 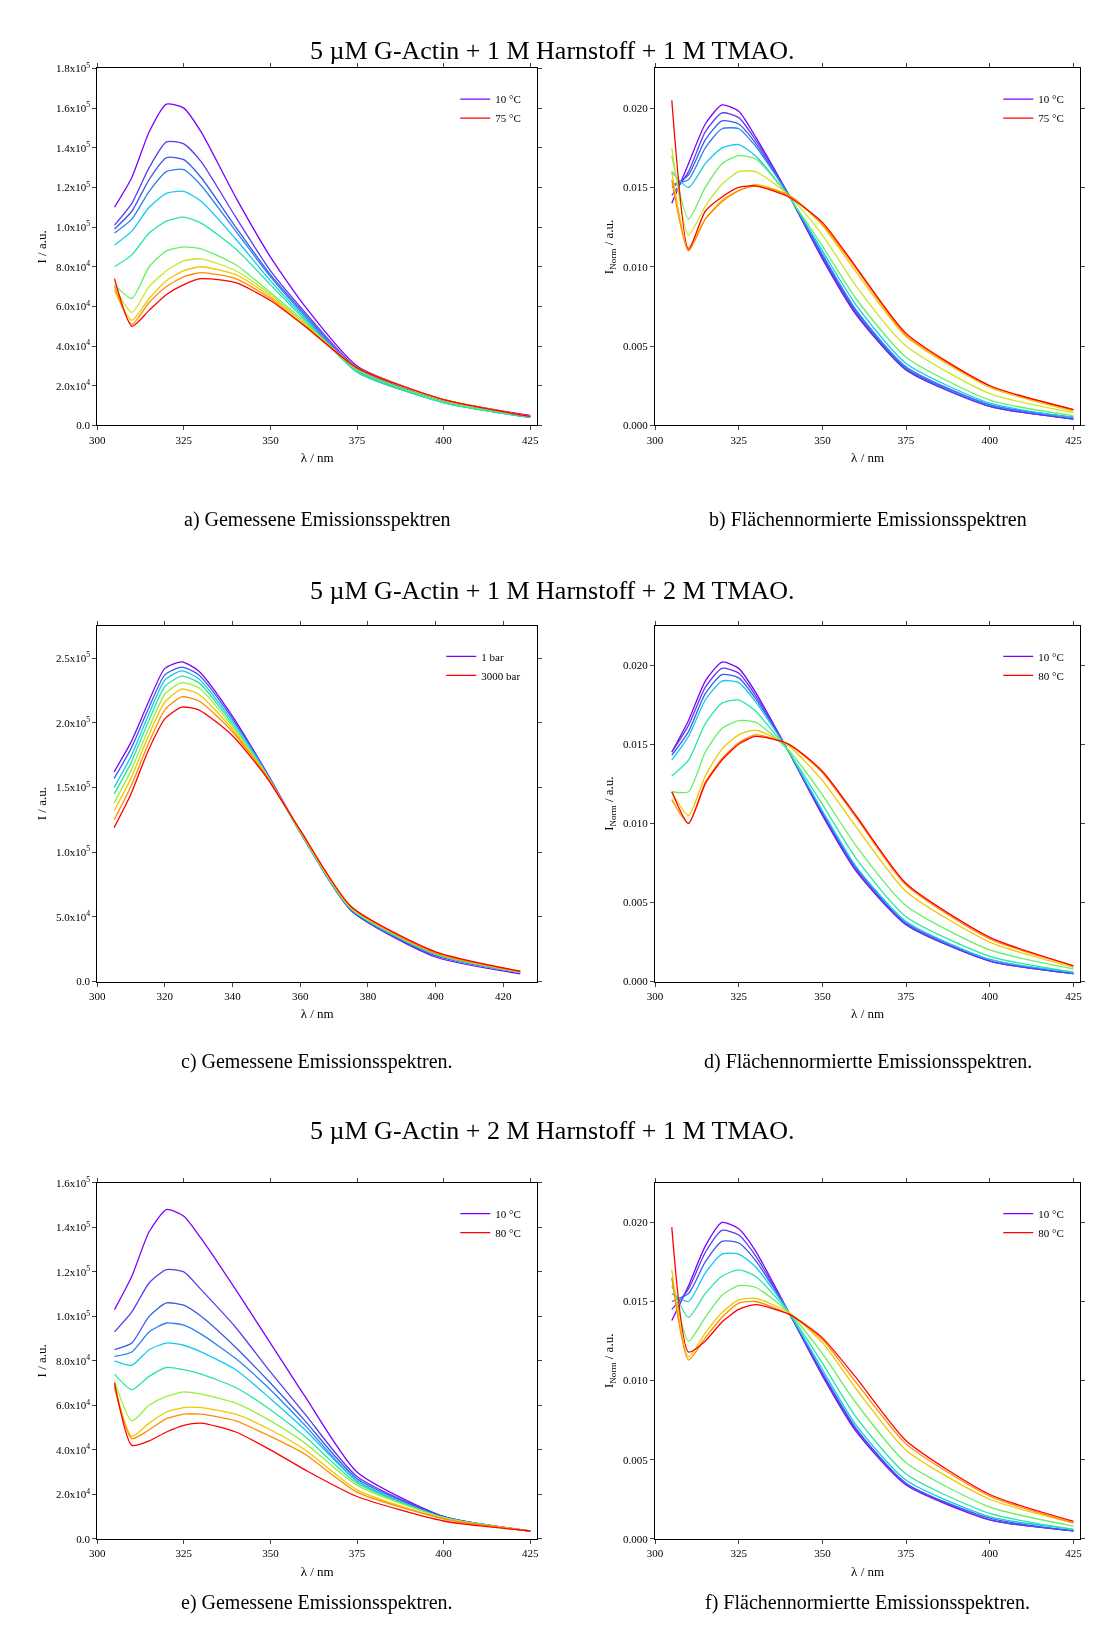 What do you see at coordinates (73, 721) in the screenshot?
I see `y-tick-label: 2.0x10$^{5}$` at bounding box center [73, 721].